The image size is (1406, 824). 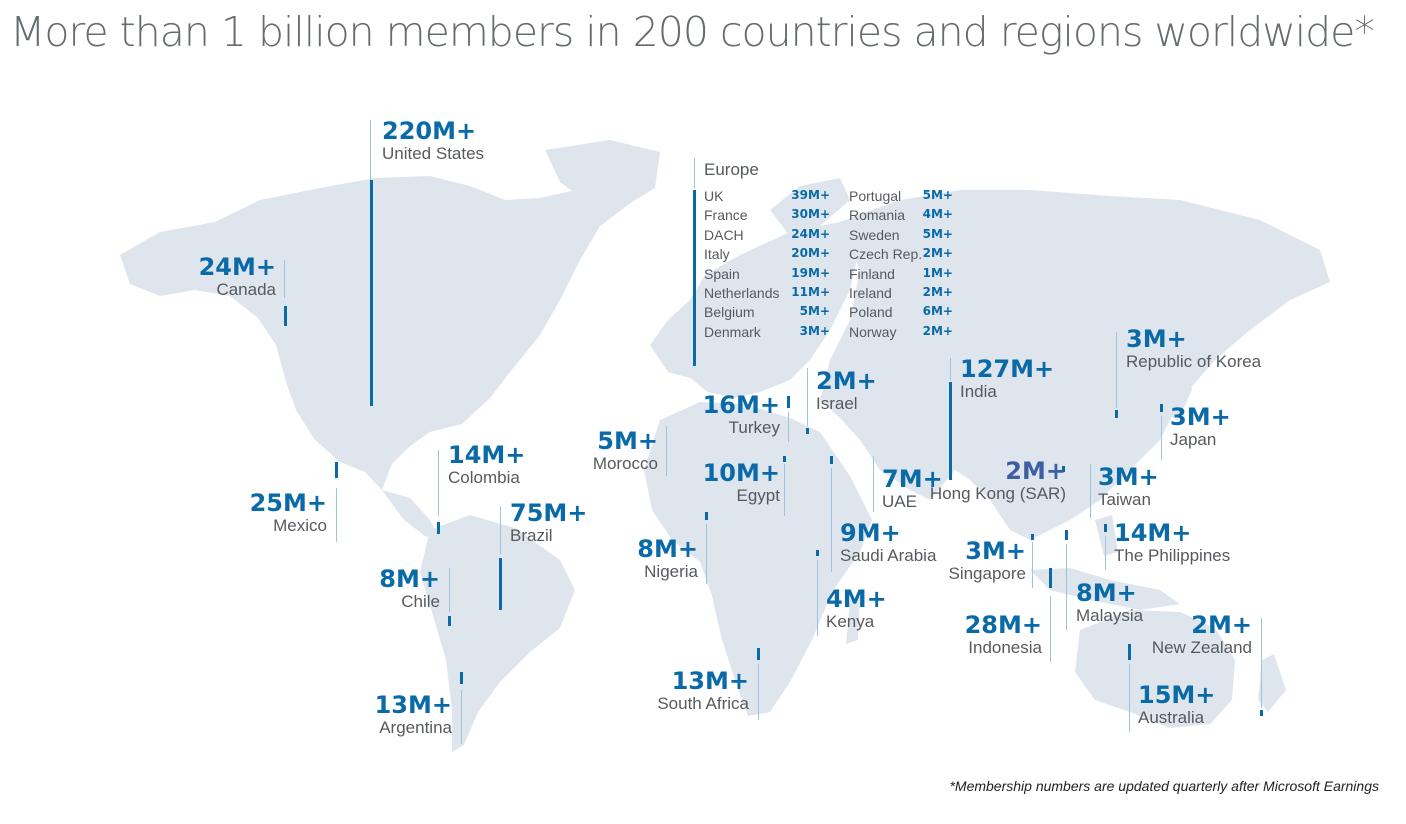 What do you see at coordinates (722, 273) in the screenshot?
I see `europe-country: Spain` at bounding box center [722, 273].